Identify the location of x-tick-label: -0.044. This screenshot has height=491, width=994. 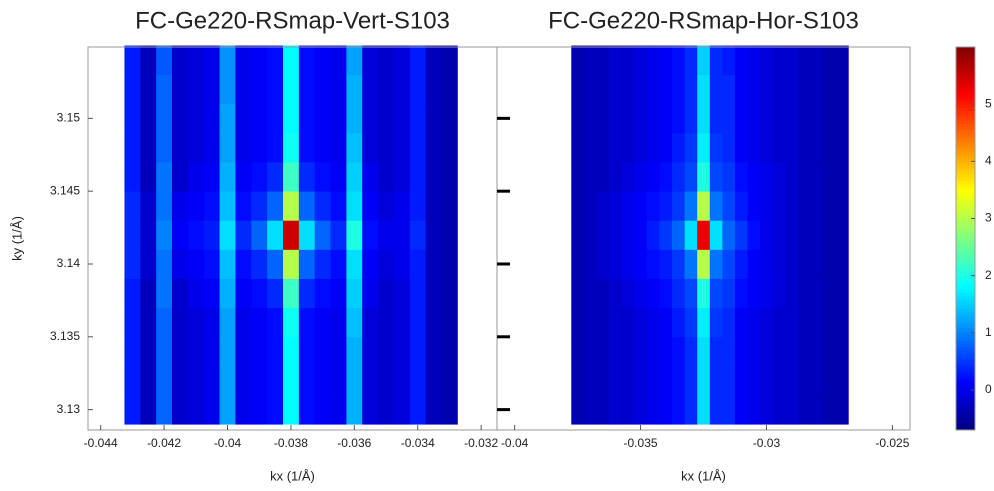
(101, 443).